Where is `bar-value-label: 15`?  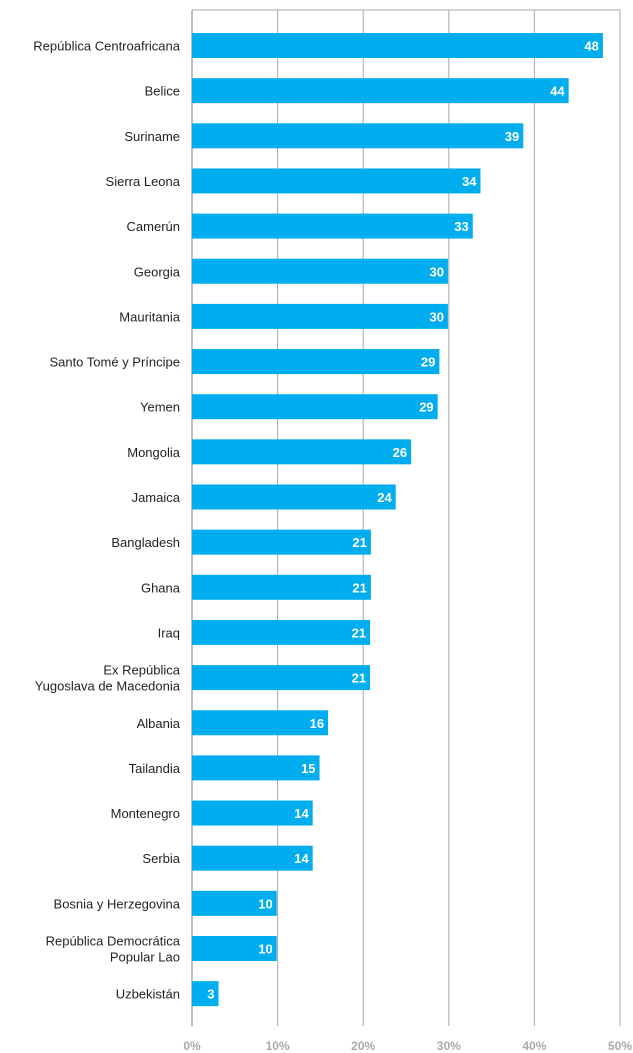 bar-value-label: 15 is located at coordinates (308, 768).